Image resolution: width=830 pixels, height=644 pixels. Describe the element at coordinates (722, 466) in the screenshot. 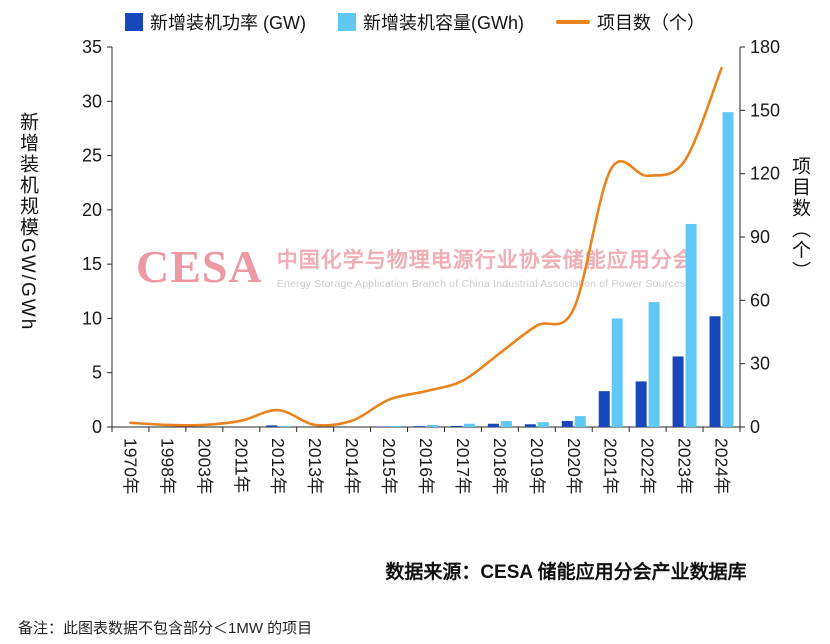

I see `x-axis-label: 2024年` at that location.